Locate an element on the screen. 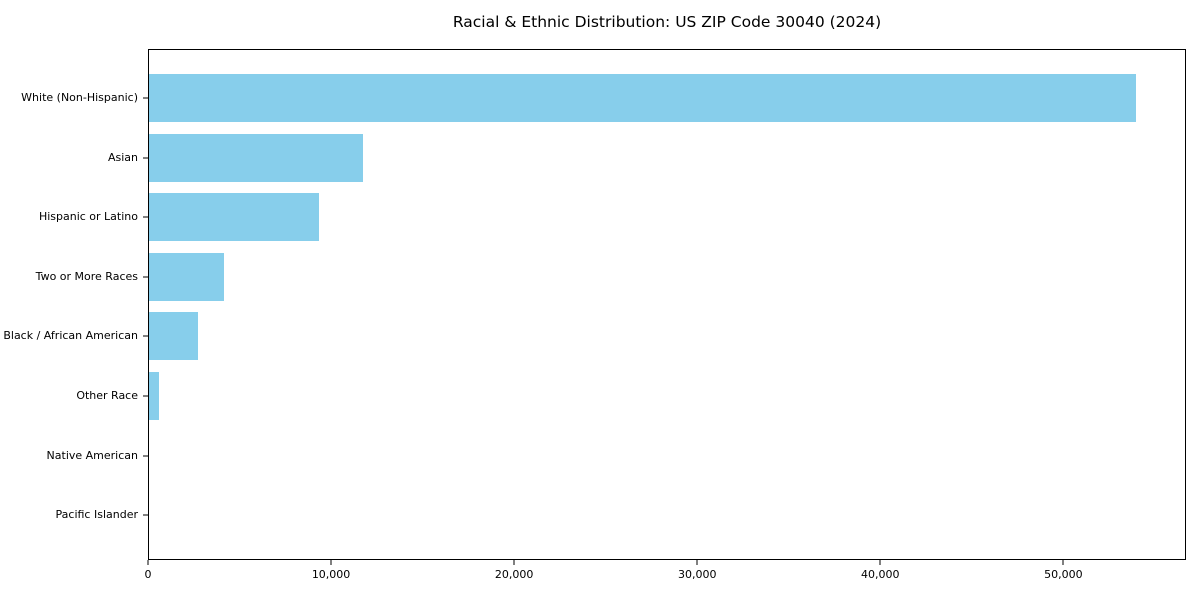 The height and width of the screenshot is (600, 1200). x-axis-tick-label: 0 is located at coordinates (148, 574).